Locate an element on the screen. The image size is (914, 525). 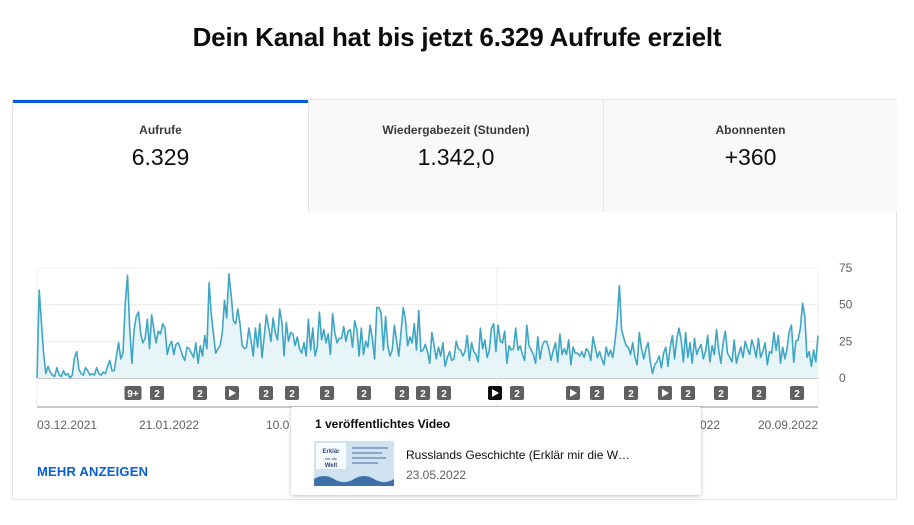
tab-subscribers-value: +360 is located at coordinates (750, 157).